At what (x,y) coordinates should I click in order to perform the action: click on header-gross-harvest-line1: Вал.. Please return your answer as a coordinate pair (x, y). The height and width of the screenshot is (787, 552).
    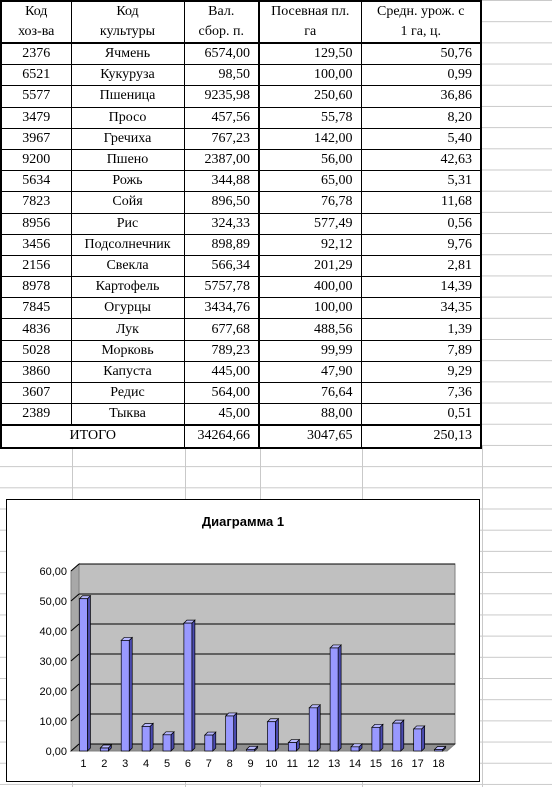
    Looking at the image, I should click on (221, 11).